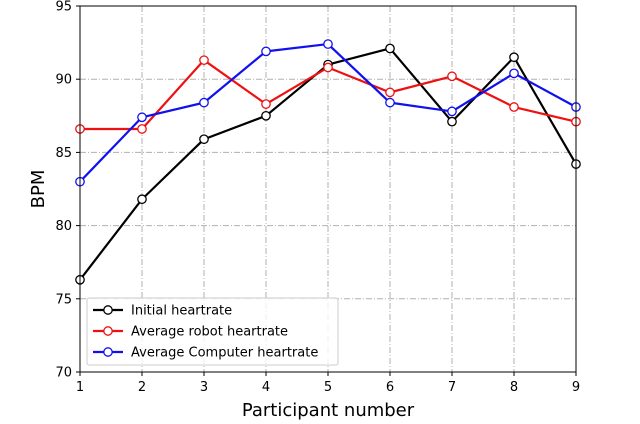  I want to click on x-tick-label: 8, so click(514, 387).